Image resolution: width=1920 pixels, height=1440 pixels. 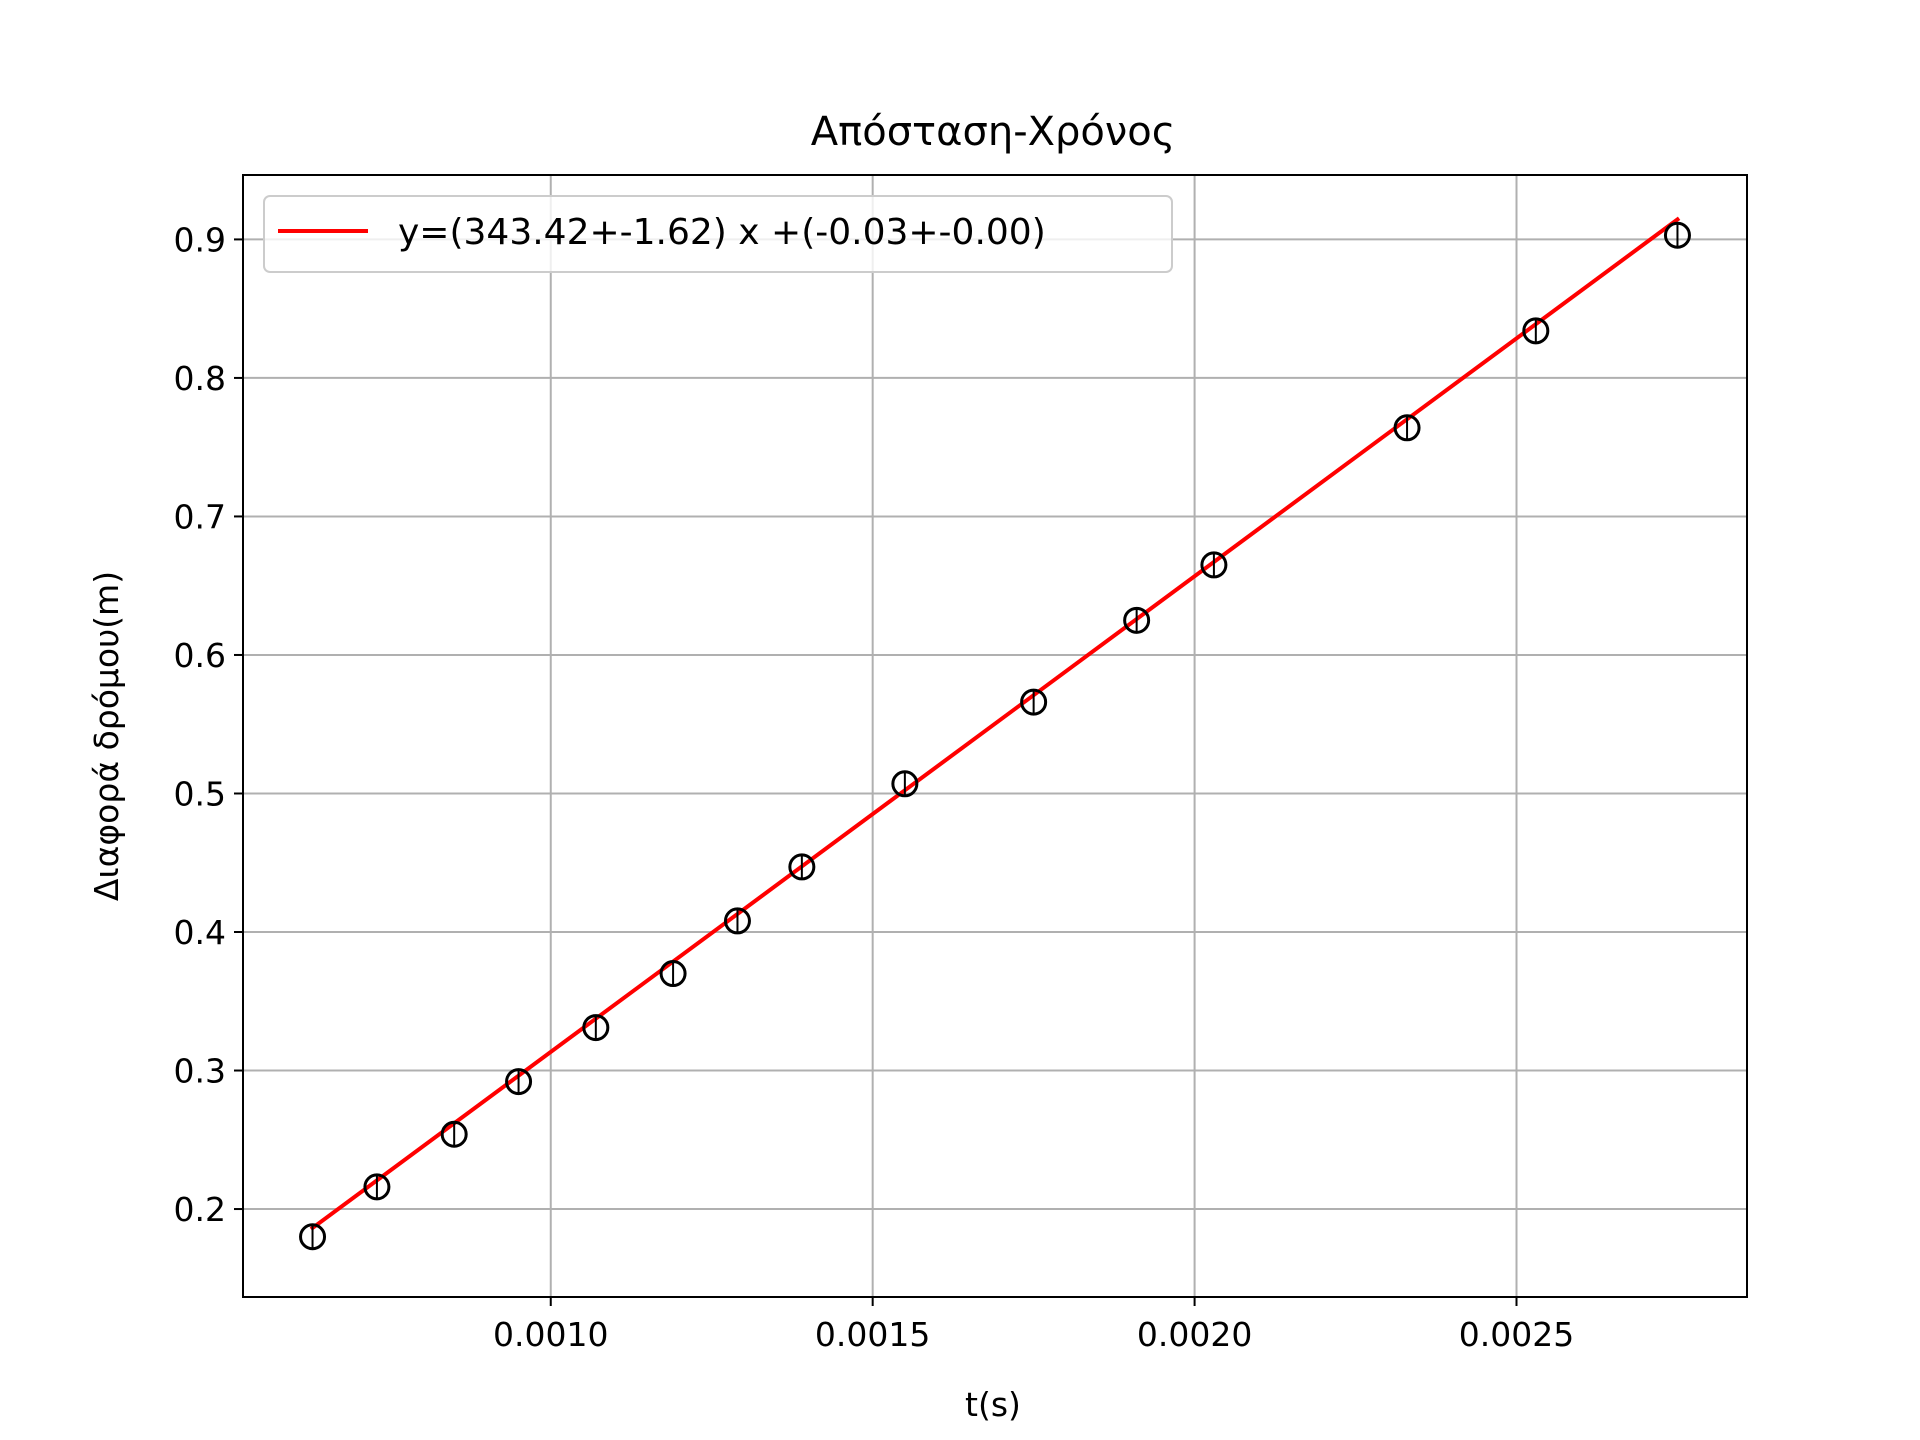 I want to click on y-tick-label: 0.9, so click(x=200, y=239).